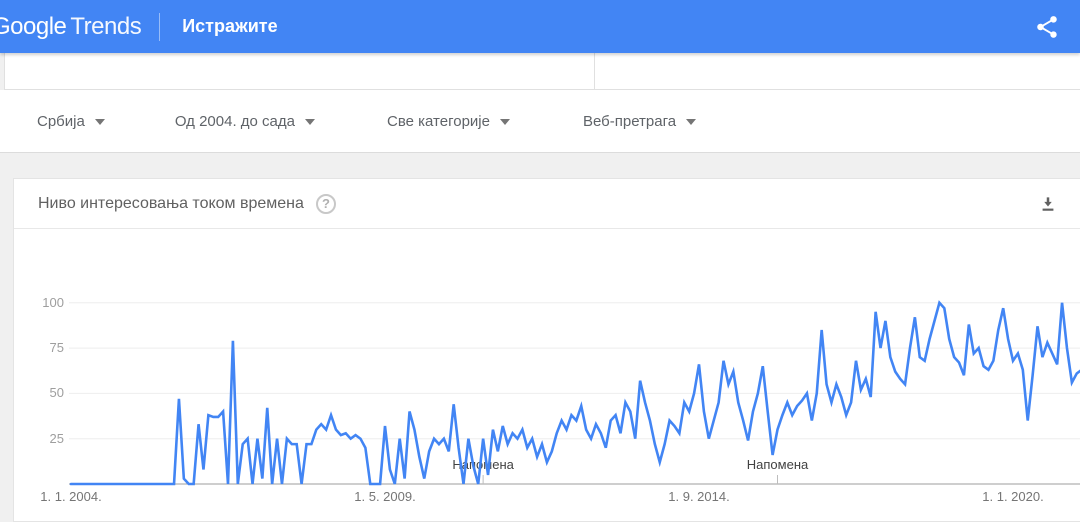  Describe the element at coordinates (160, 26) in the screenshot. I see `header-divider` at that location.